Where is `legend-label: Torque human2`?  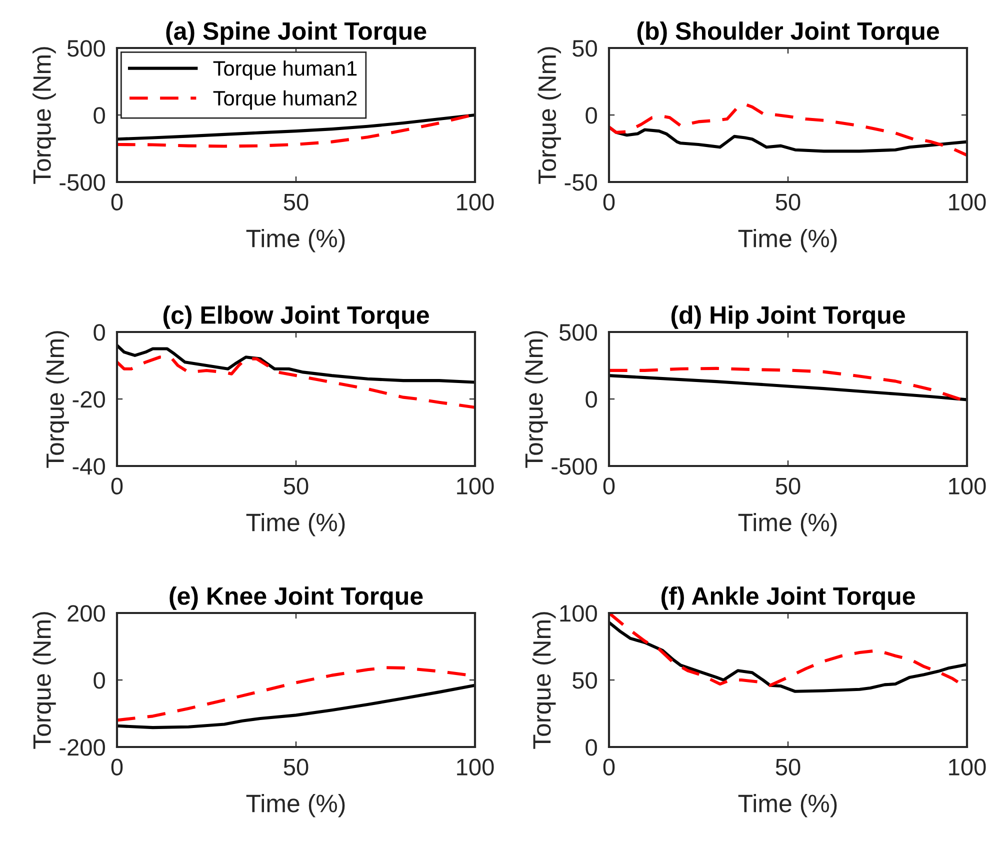 legend-label: Torque human2 is located at coordinates (285, 100).